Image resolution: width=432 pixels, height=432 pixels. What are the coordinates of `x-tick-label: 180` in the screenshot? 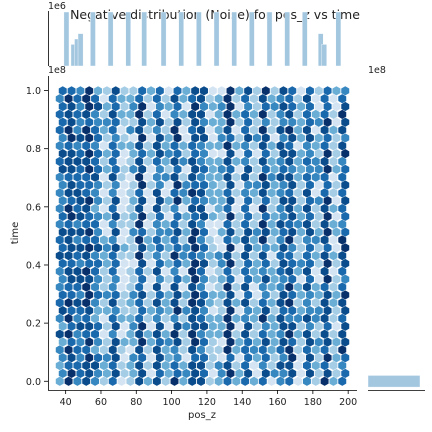 It's located at (313, 402).